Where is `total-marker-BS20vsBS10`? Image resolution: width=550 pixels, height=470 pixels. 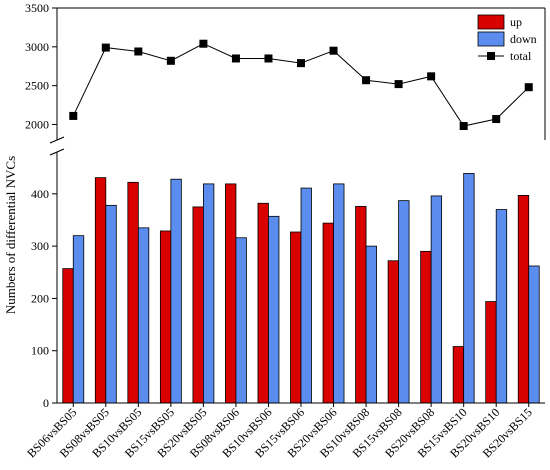
total-marker-BS20vsBS10 is located at coordinates (496, 119).